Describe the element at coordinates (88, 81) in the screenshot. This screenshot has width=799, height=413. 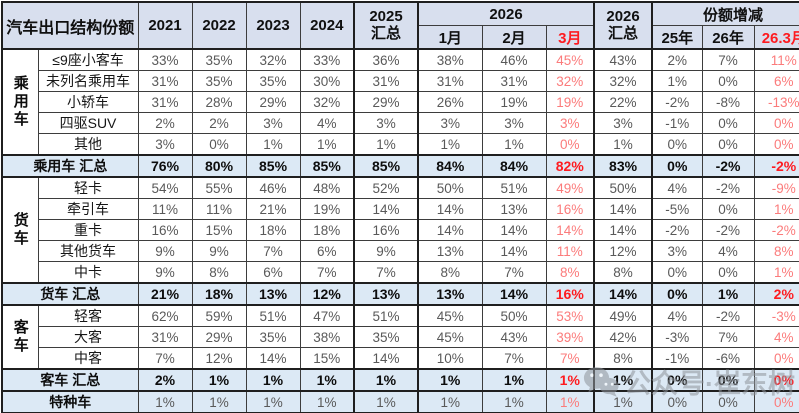
I see `row-label: 未列名乘用车` at that location.